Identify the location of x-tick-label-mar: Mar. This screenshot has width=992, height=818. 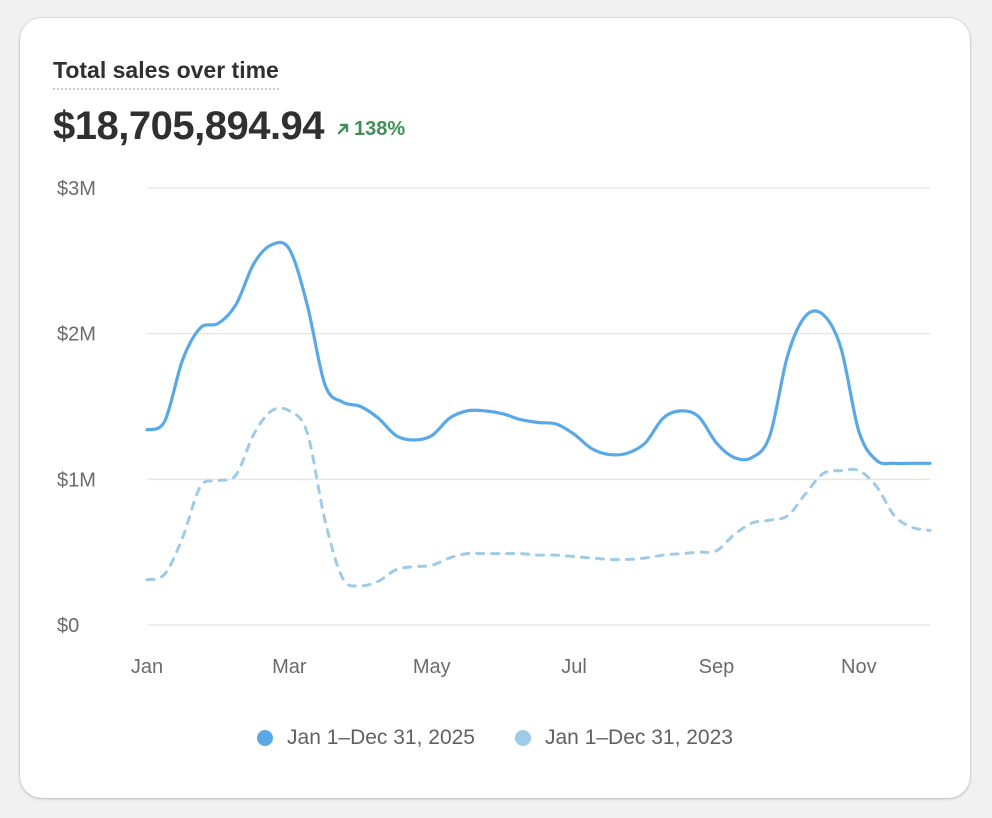
(289, 667).